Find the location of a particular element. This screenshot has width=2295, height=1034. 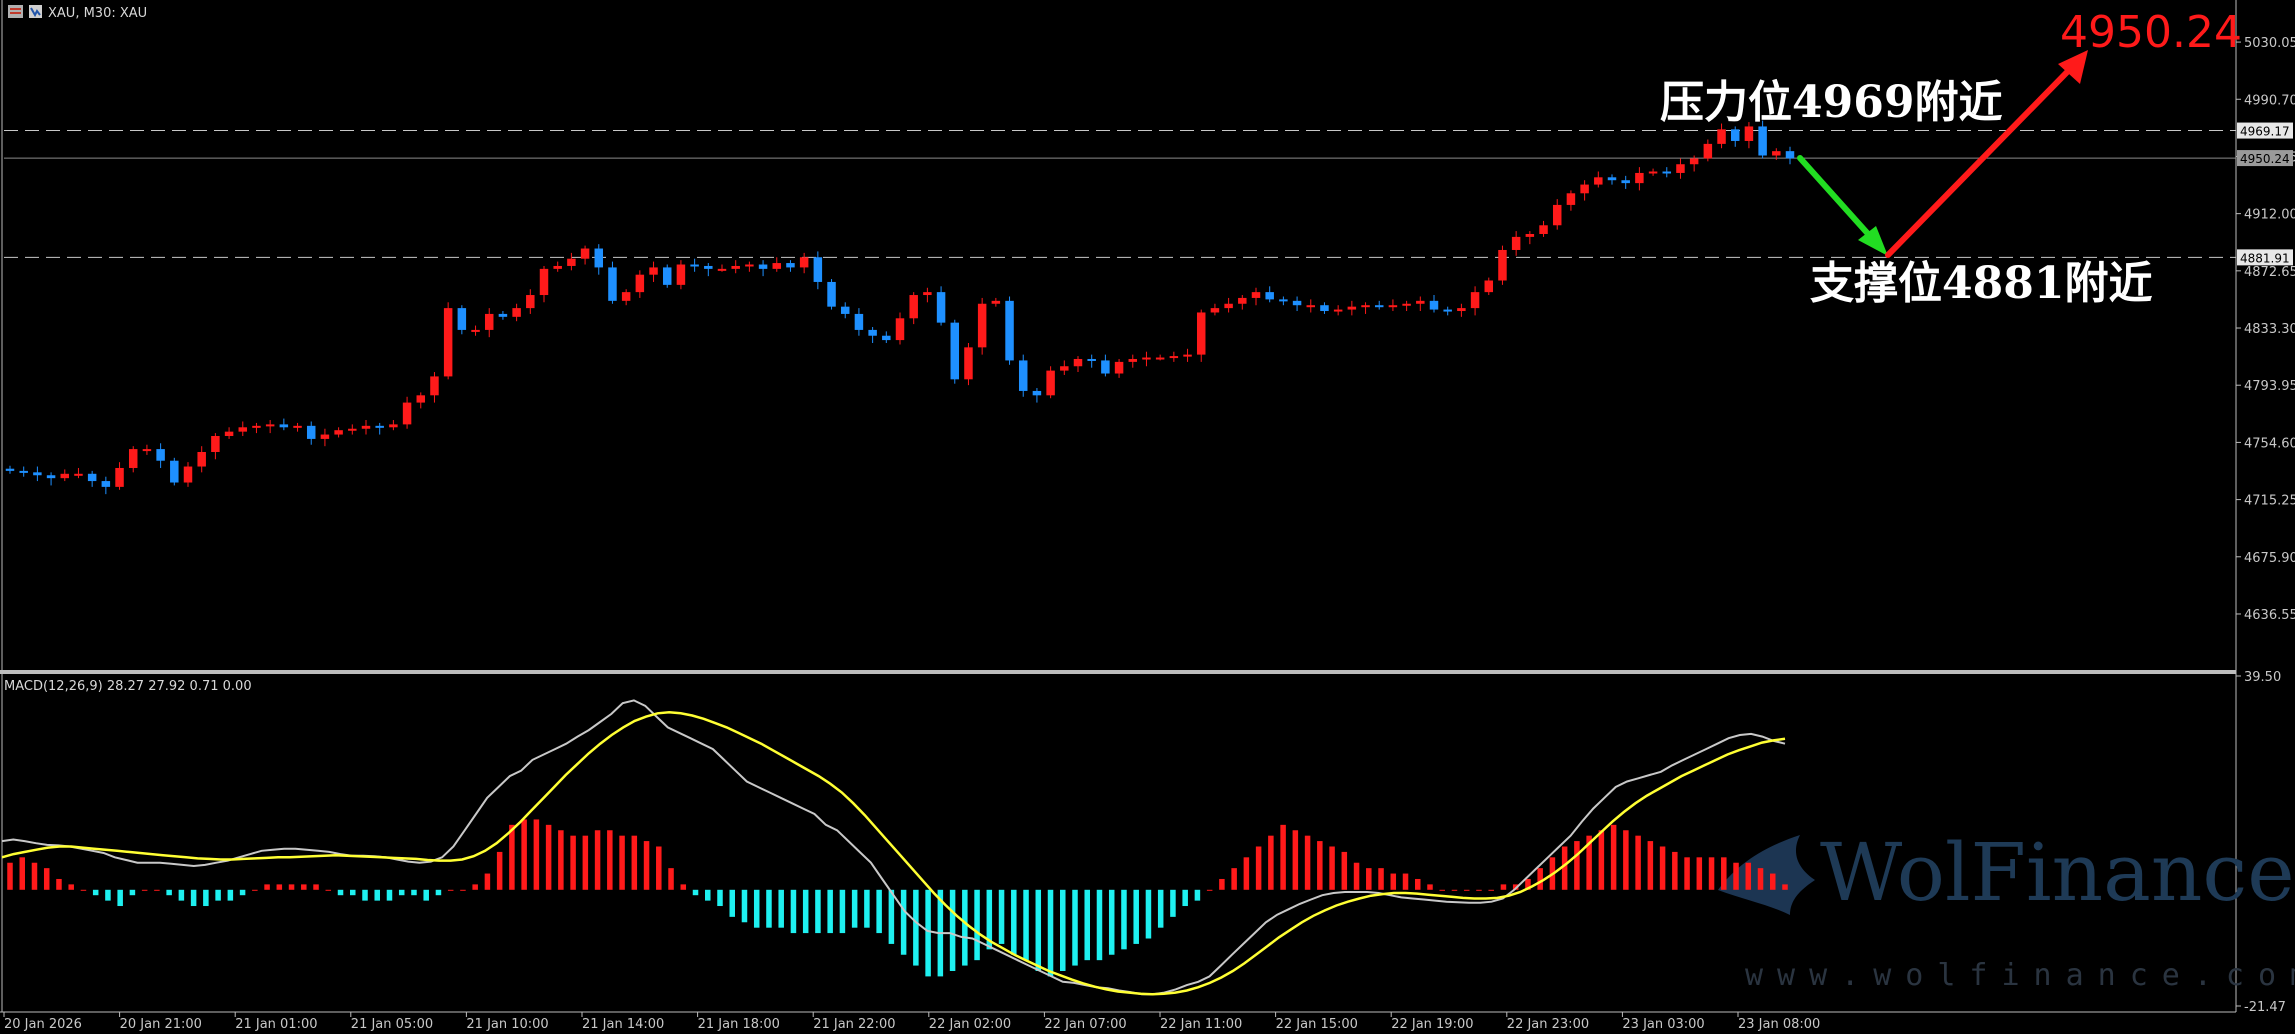

price-tick-label: 4833.30 is located at coordinates (2269, 329).